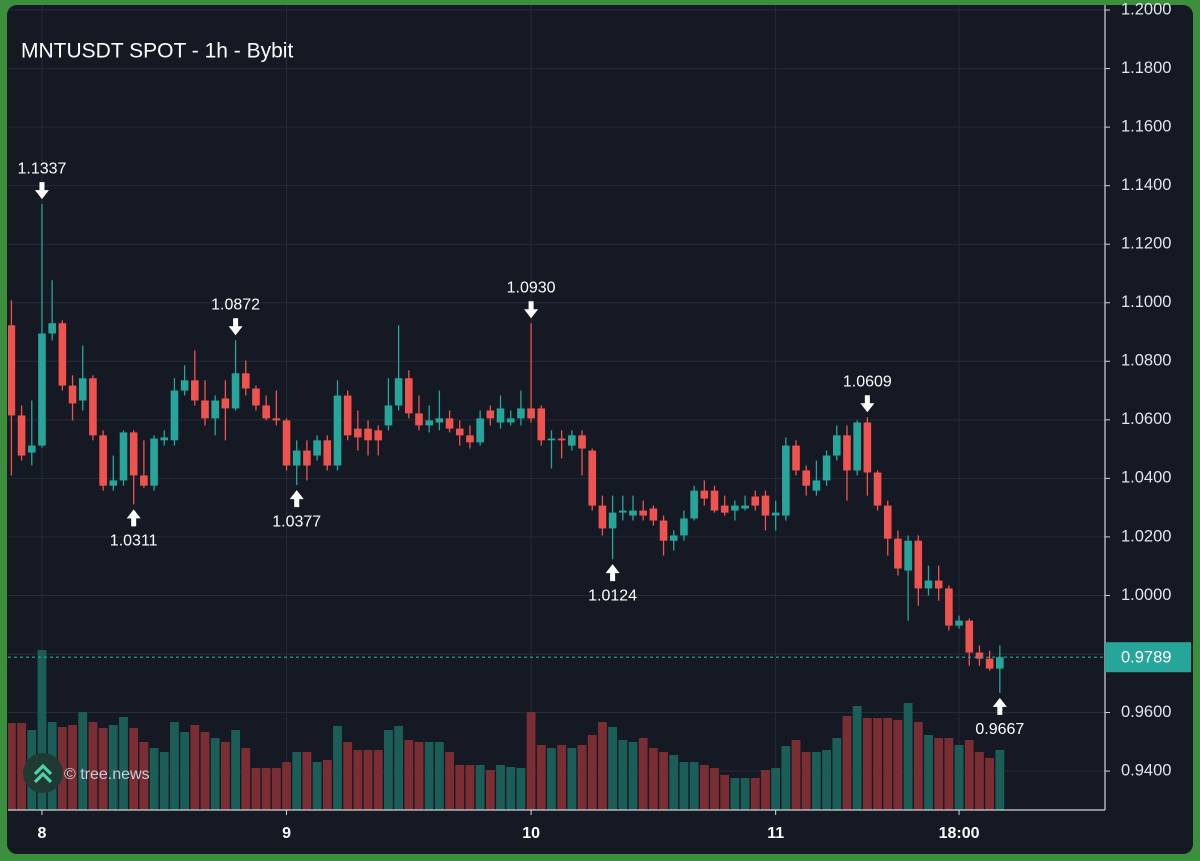 Image resolution: width=1200 pixels, height=861 pixels. Describe the element at coordinates (1146, 770) in the screenshot. I see `y-tick-label: 0.9400` at that location.